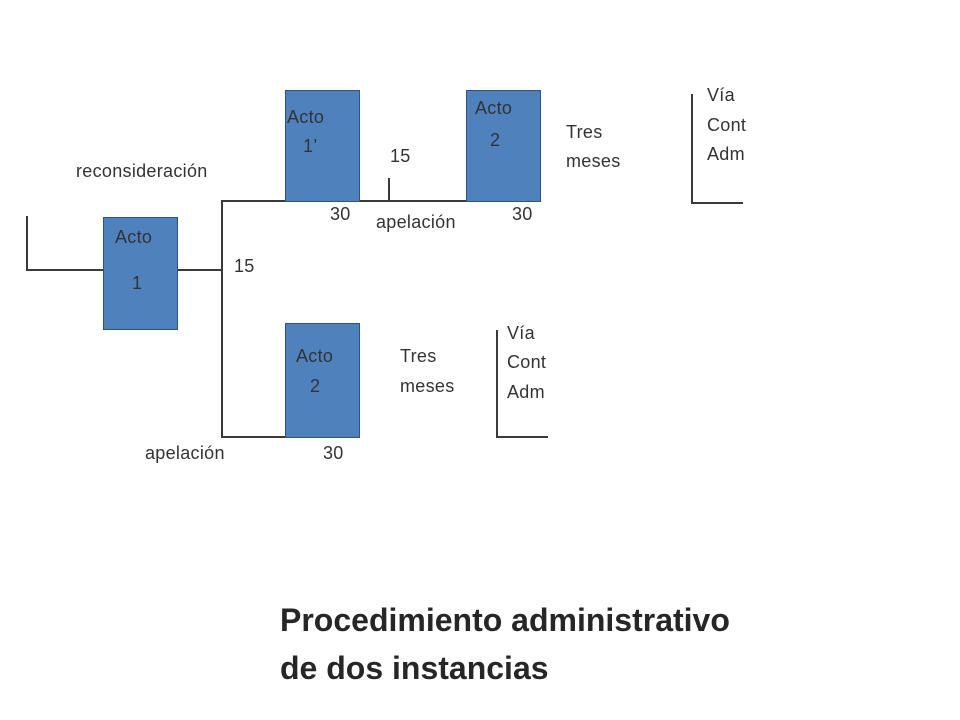  Describe the element at coordinates (522, 214) in the screenshot. I see `plazo-30-acto2-top: 30` at that location.